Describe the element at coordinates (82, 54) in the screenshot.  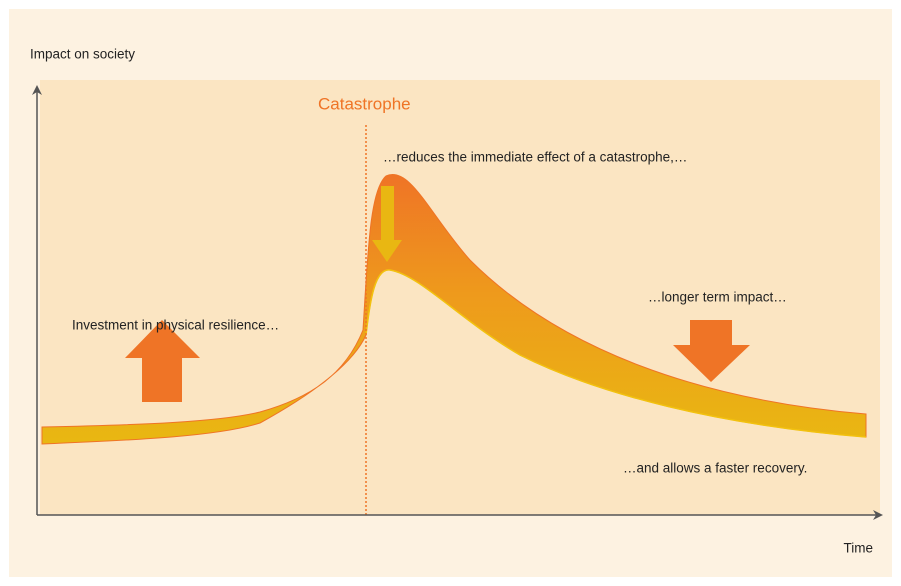
I see `y-axis-label: Impact on society` at that location.